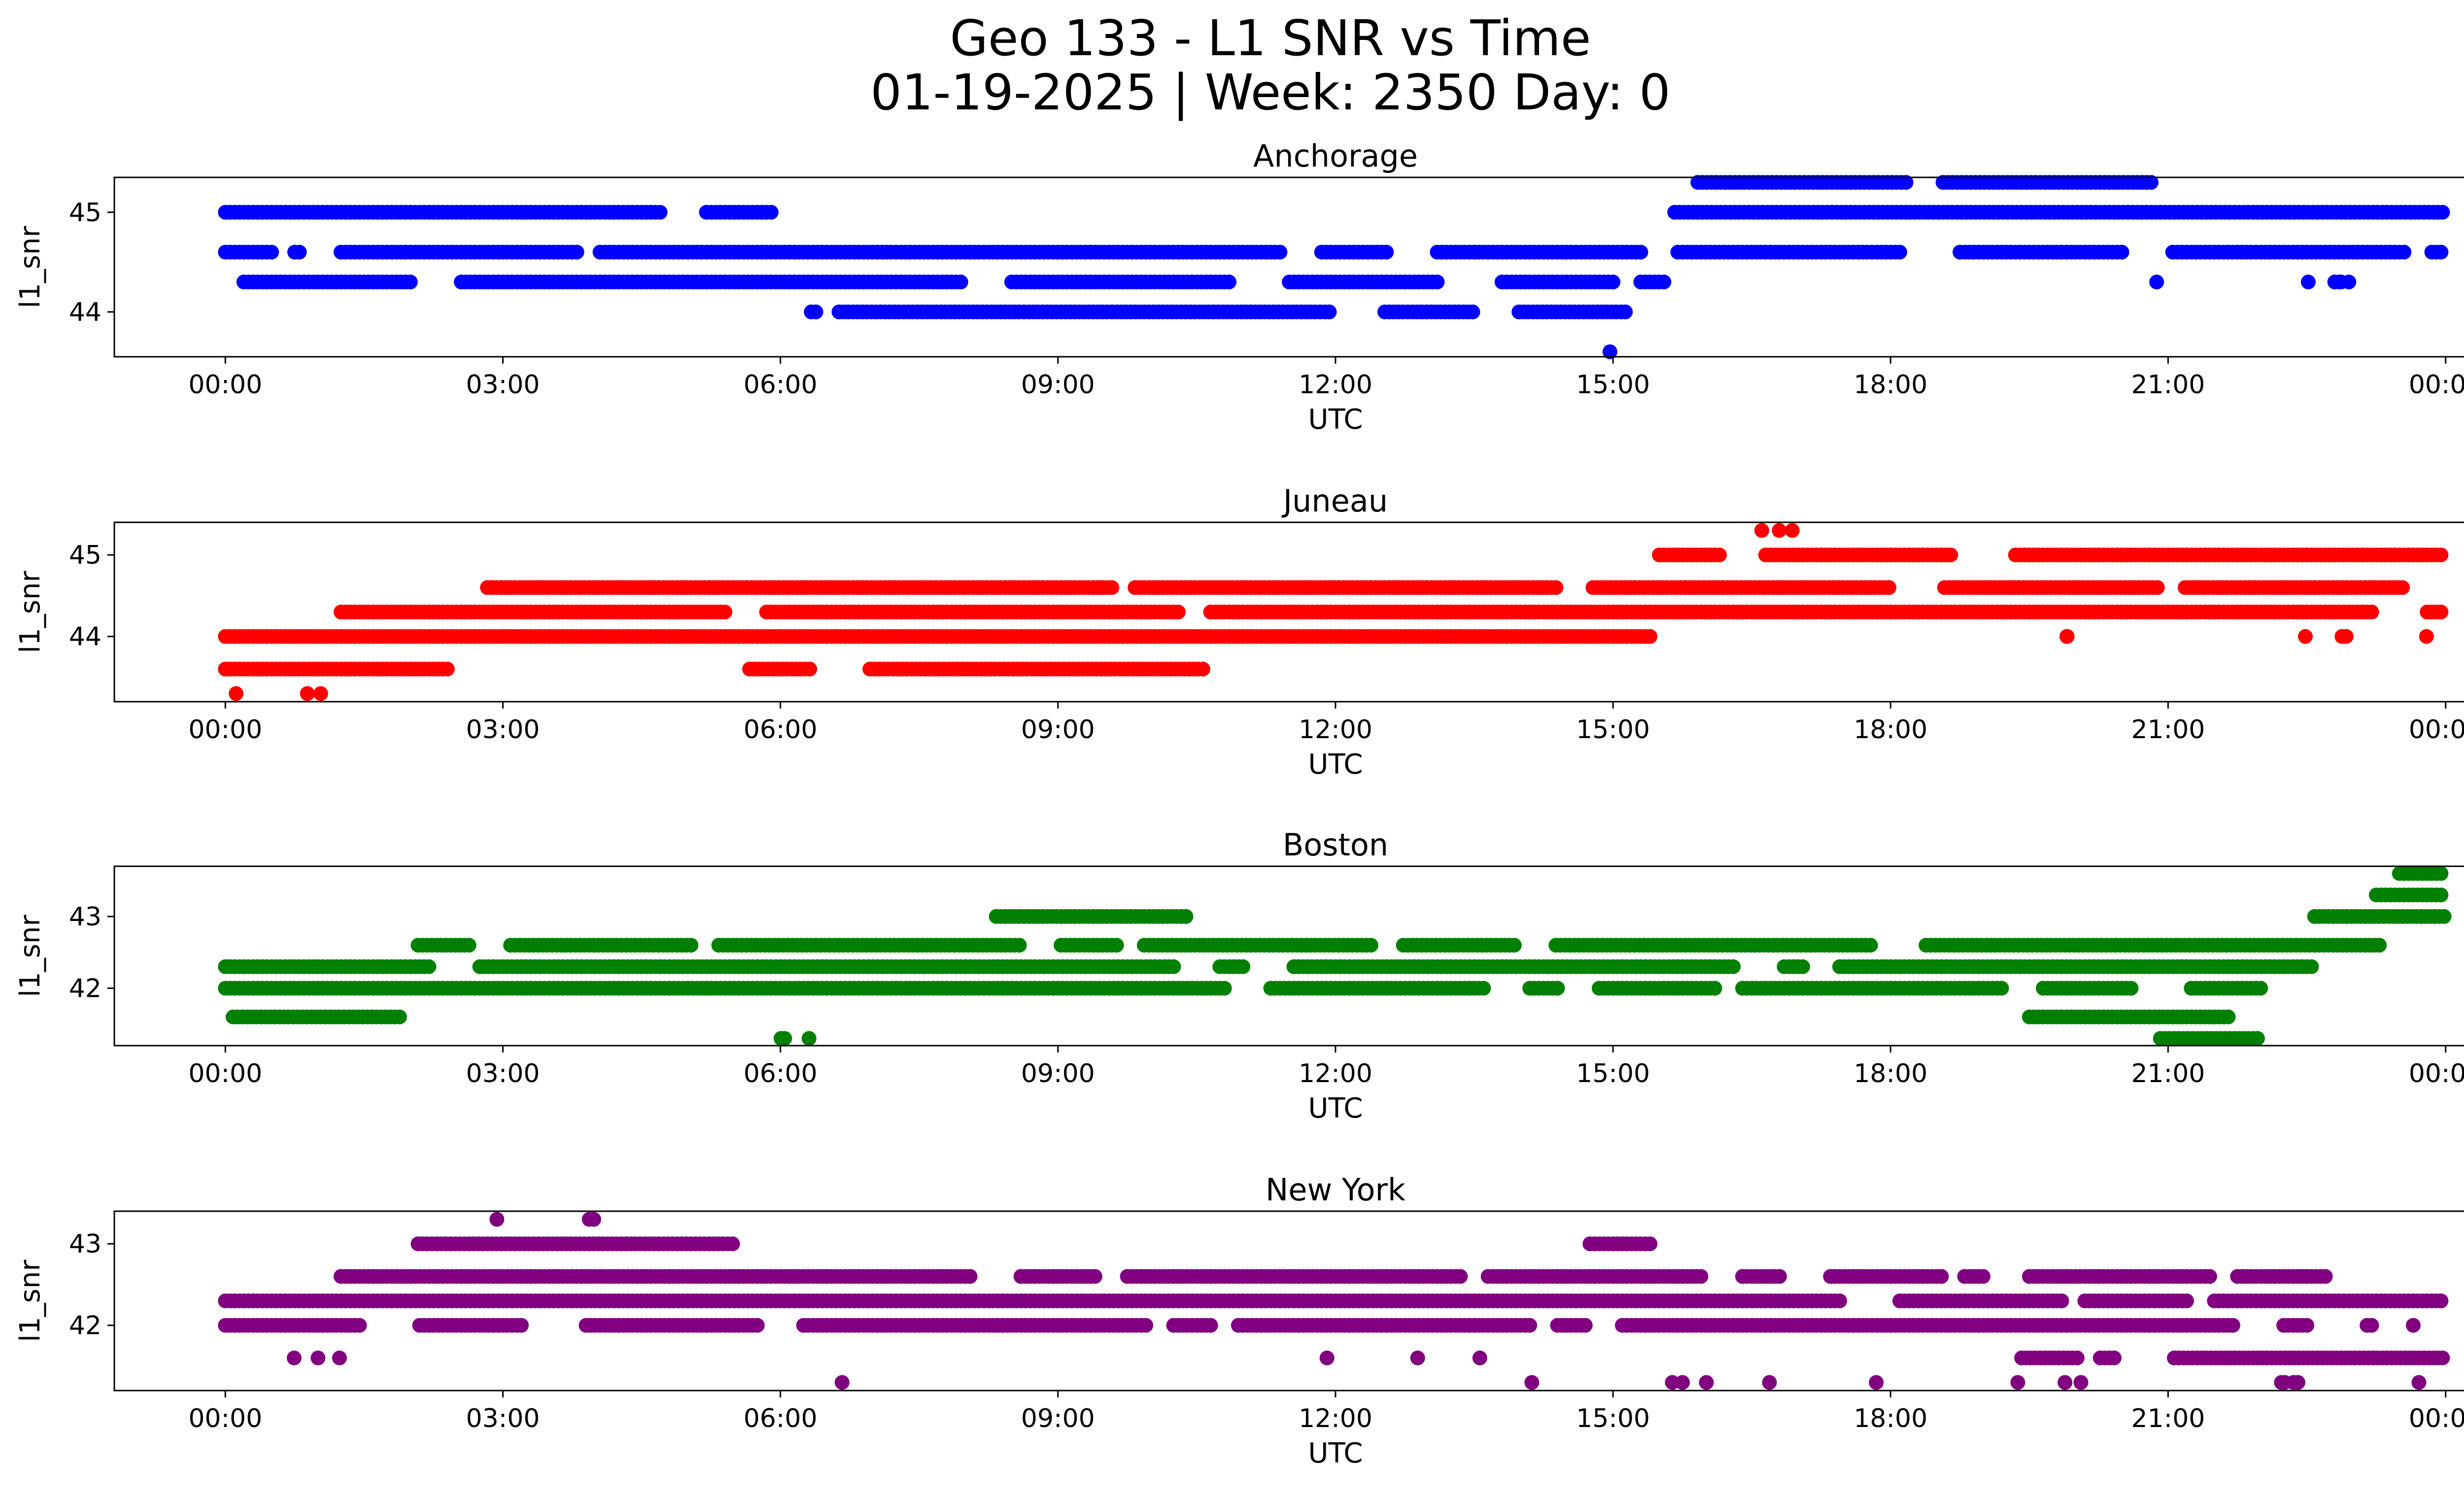 This screenshot has width=2464, height=1497. Describe the element at coordinates (30, 956) in the screenshot. I see `y-axis-label: l1_snr` at that location.